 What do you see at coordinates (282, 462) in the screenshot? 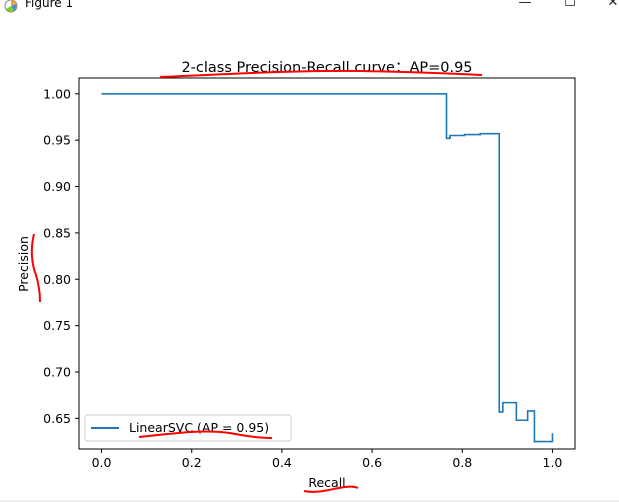
I see `x-tick-label: 0.4` at bounding box center [282, 462].